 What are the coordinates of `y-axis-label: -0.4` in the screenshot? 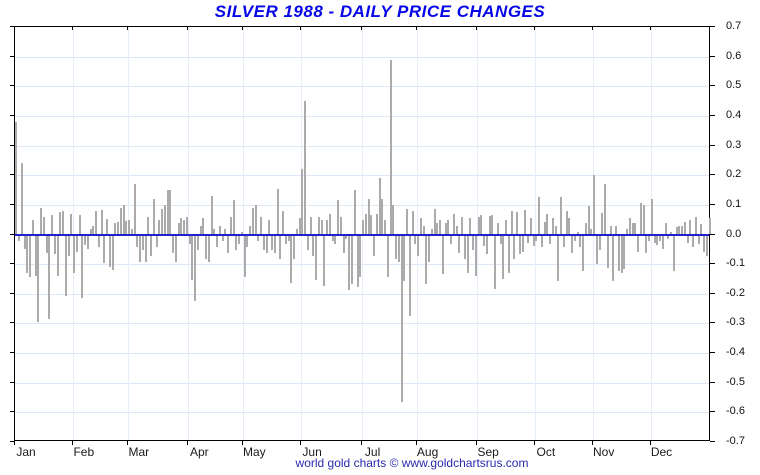 It's located at (735, 352).